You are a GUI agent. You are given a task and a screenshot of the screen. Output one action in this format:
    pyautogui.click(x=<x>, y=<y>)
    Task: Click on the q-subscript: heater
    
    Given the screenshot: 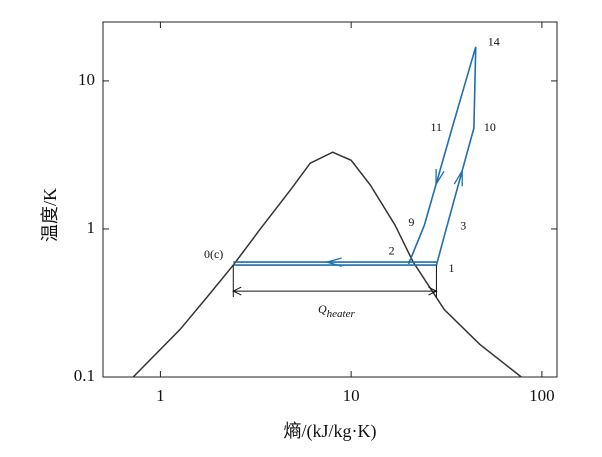 What is the action you would take?
    pyautogui.click(x=341, y=314)
    